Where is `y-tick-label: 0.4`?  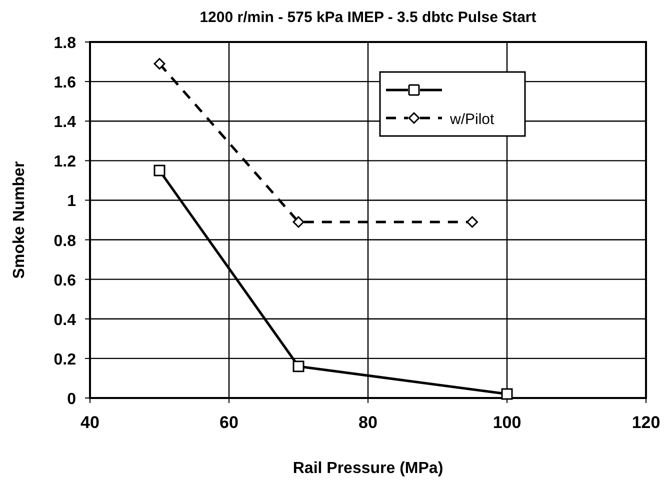
y-tick-label: 0.4 is located at coordinates (65, 320).